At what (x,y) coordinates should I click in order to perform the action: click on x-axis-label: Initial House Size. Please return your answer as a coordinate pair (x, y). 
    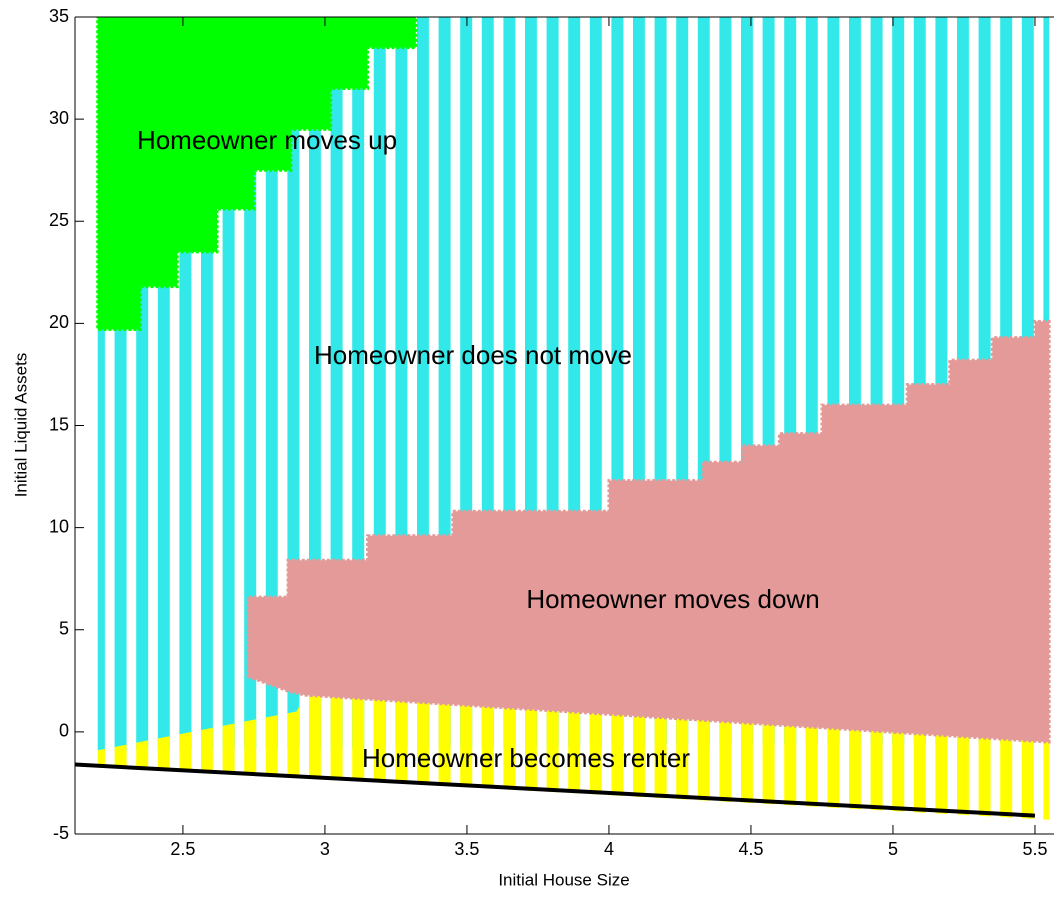
    Looking at the image, I should click on (563, 879).